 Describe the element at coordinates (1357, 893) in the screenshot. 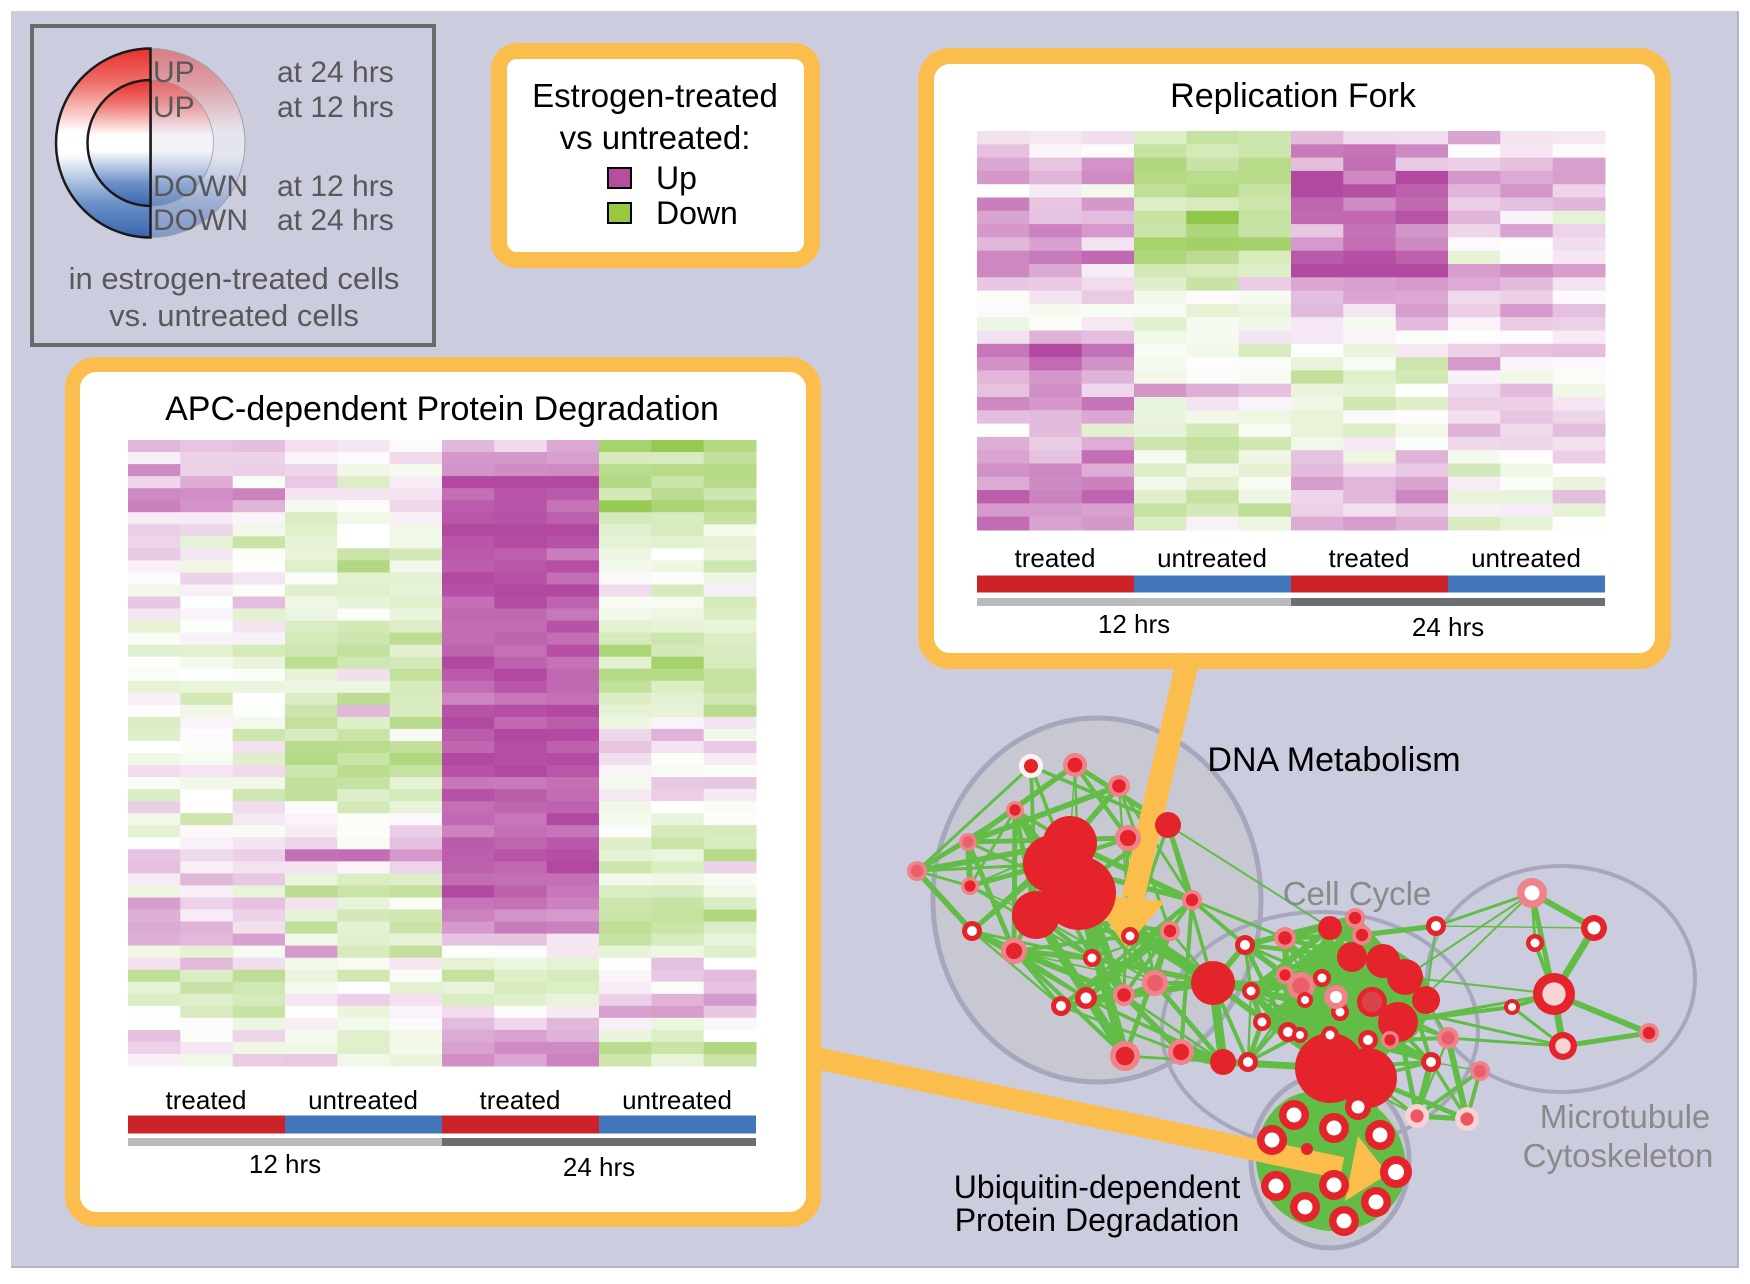

I see `svg-text: Cell Cycle` at that location.